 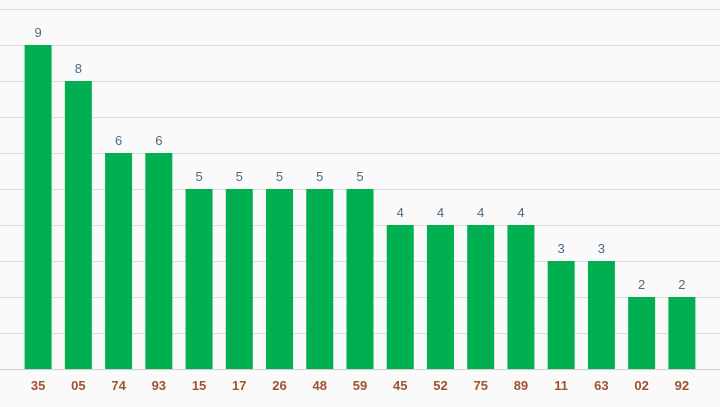 I want to click on value-label-74: 6, so click(x=118, y=140).